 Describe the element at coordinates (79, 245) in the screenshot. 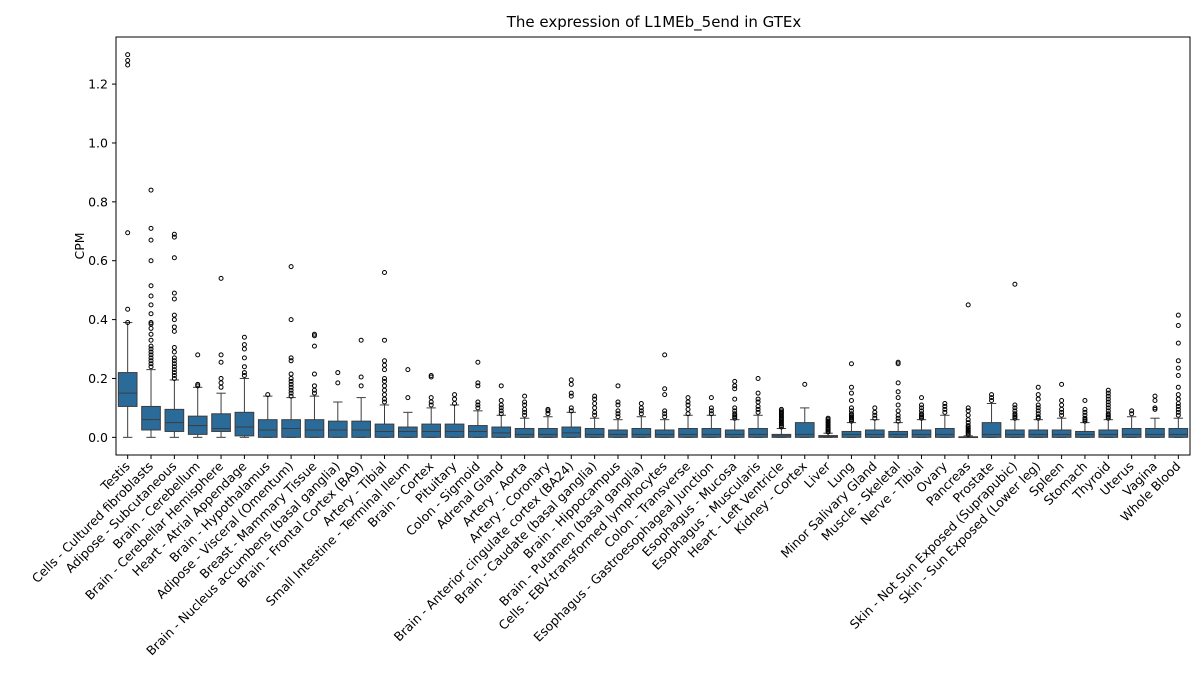

I see `y-axis-label: CPM` at that location.